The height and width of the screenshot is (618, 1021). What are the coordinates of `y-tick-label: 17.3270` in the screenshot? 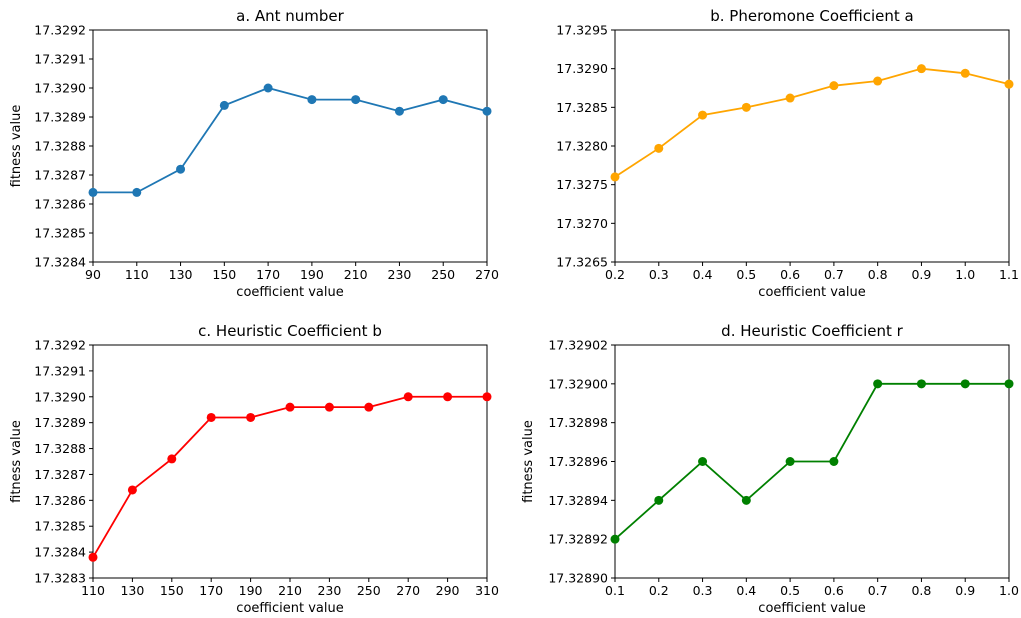 It's located at (582, 223).